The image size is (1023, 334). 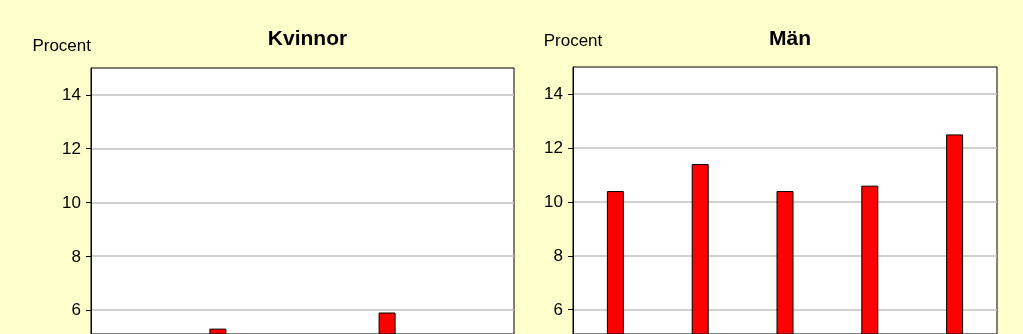 I want to click on chart-title: Kvinnor, so click(x=307, y=37).